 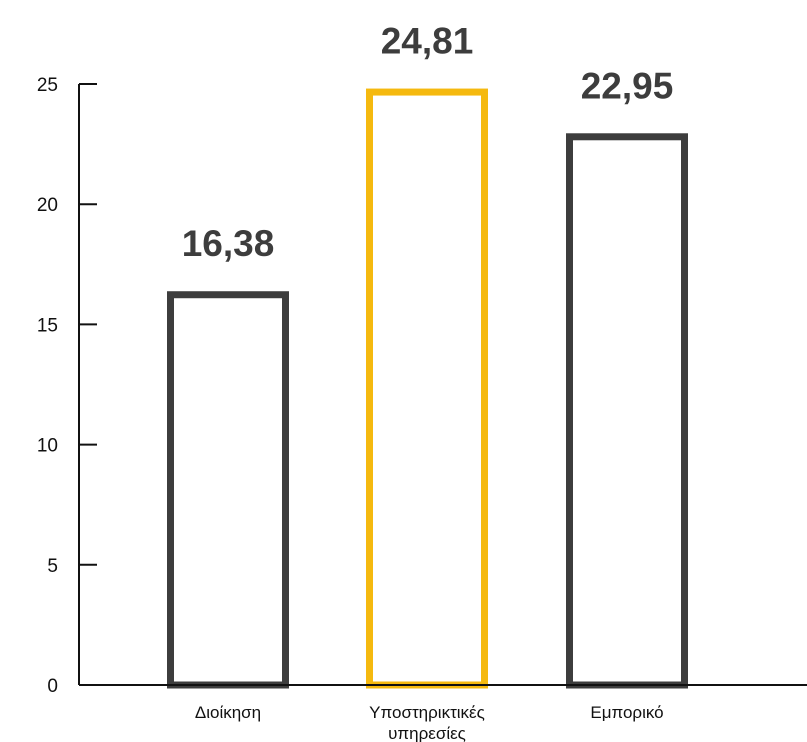 I want to click on data-label: 24,81, so click(x=427, y=41).